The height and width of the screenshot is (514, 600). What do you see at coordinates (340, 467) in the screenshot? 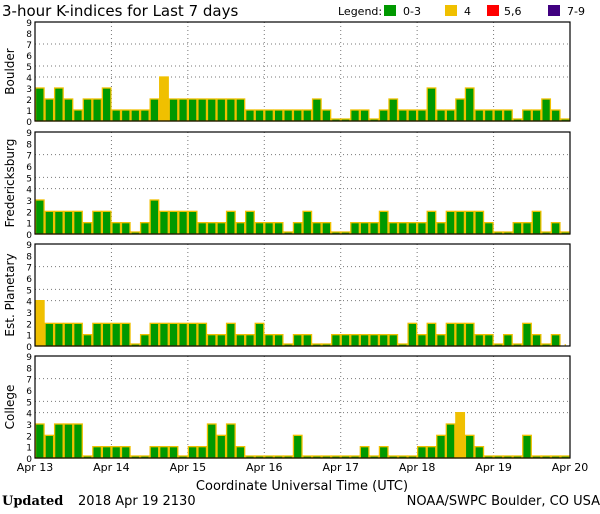
I see `x-tick-label: Apr 17` at bounding box center [340, 467].